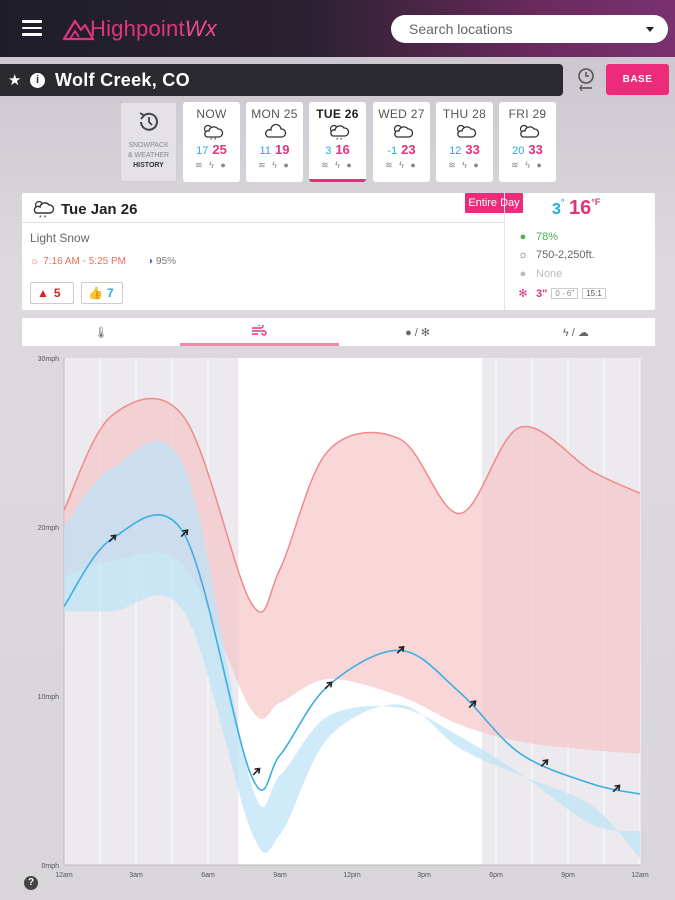  What do you see at coordinates (424, 875) in the screenshot?
I see `x-tick-label: 3pm` at bounding box center [424, 875].